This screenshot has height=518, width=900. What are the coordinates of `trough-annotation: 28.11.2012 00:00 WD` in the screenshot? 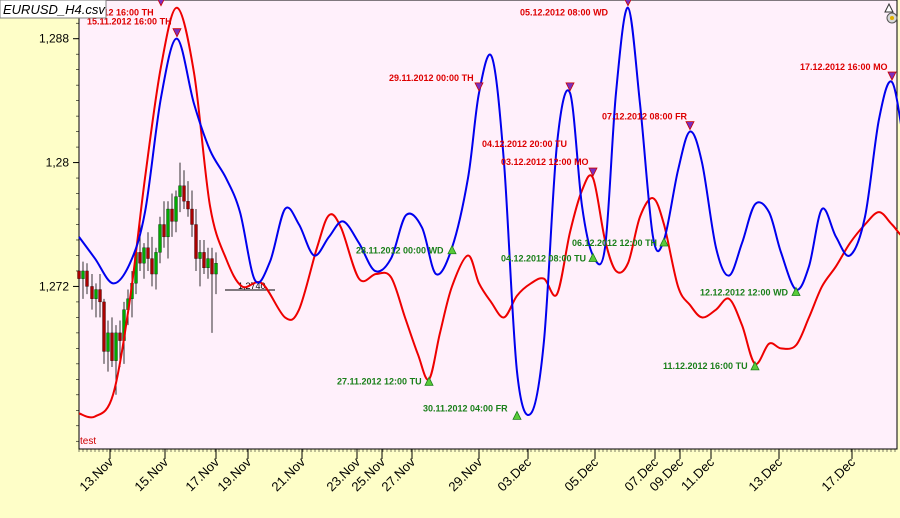 It's located at (400, 251).